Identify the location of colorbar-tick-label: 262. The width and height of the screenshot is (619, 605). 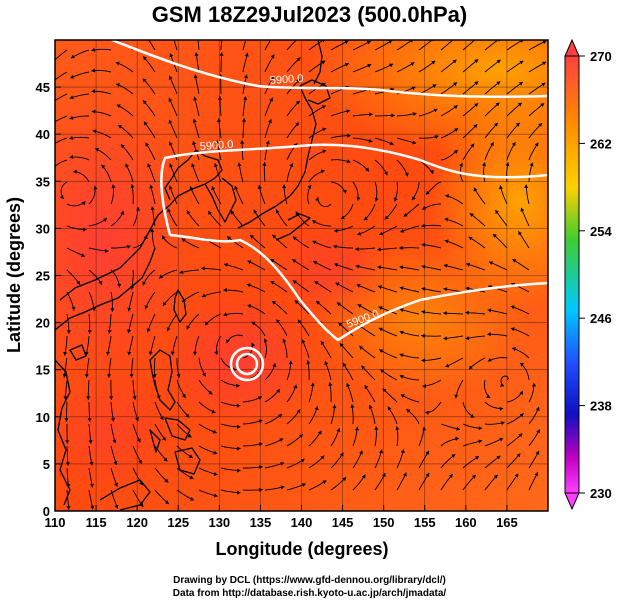
(601, 143).